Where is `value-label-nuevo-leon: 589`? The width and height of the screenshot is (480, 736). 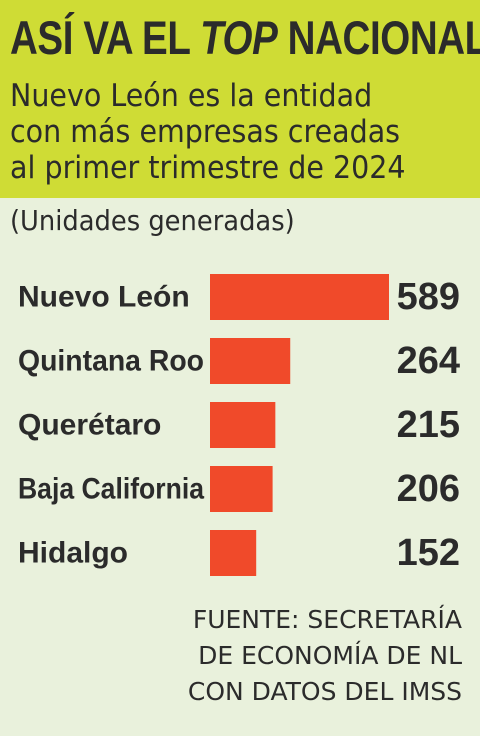 value-label-nuevo-leon: 589 is located at coordinates (428, 297).